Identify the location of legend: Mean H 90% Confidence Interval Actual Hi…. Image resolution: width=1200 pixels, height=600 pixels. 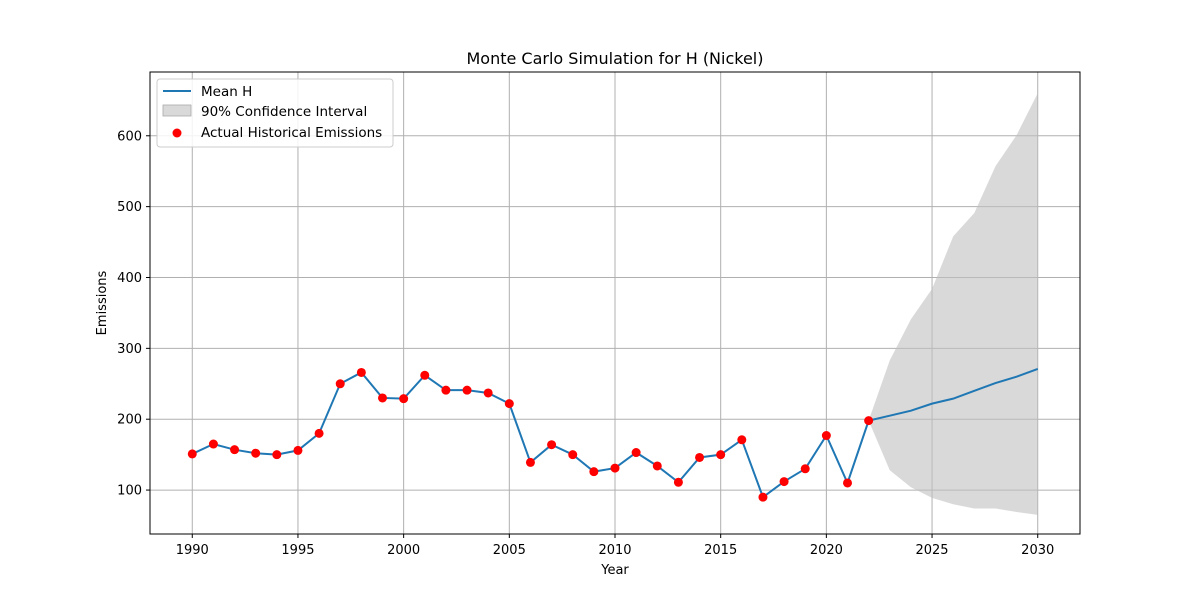
(275, 113).